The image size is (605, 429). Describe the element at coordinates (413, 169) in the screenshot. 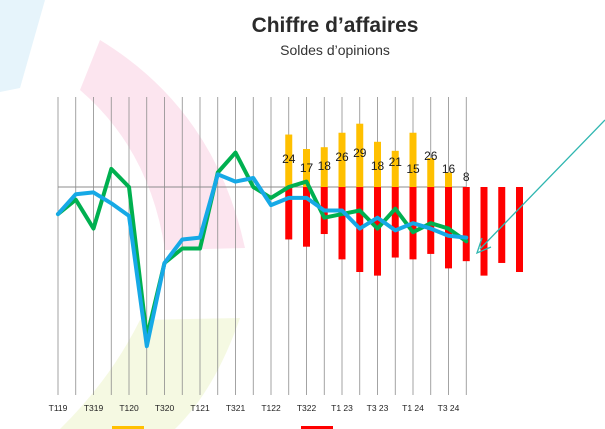

I see `data-label: 15` at that location.